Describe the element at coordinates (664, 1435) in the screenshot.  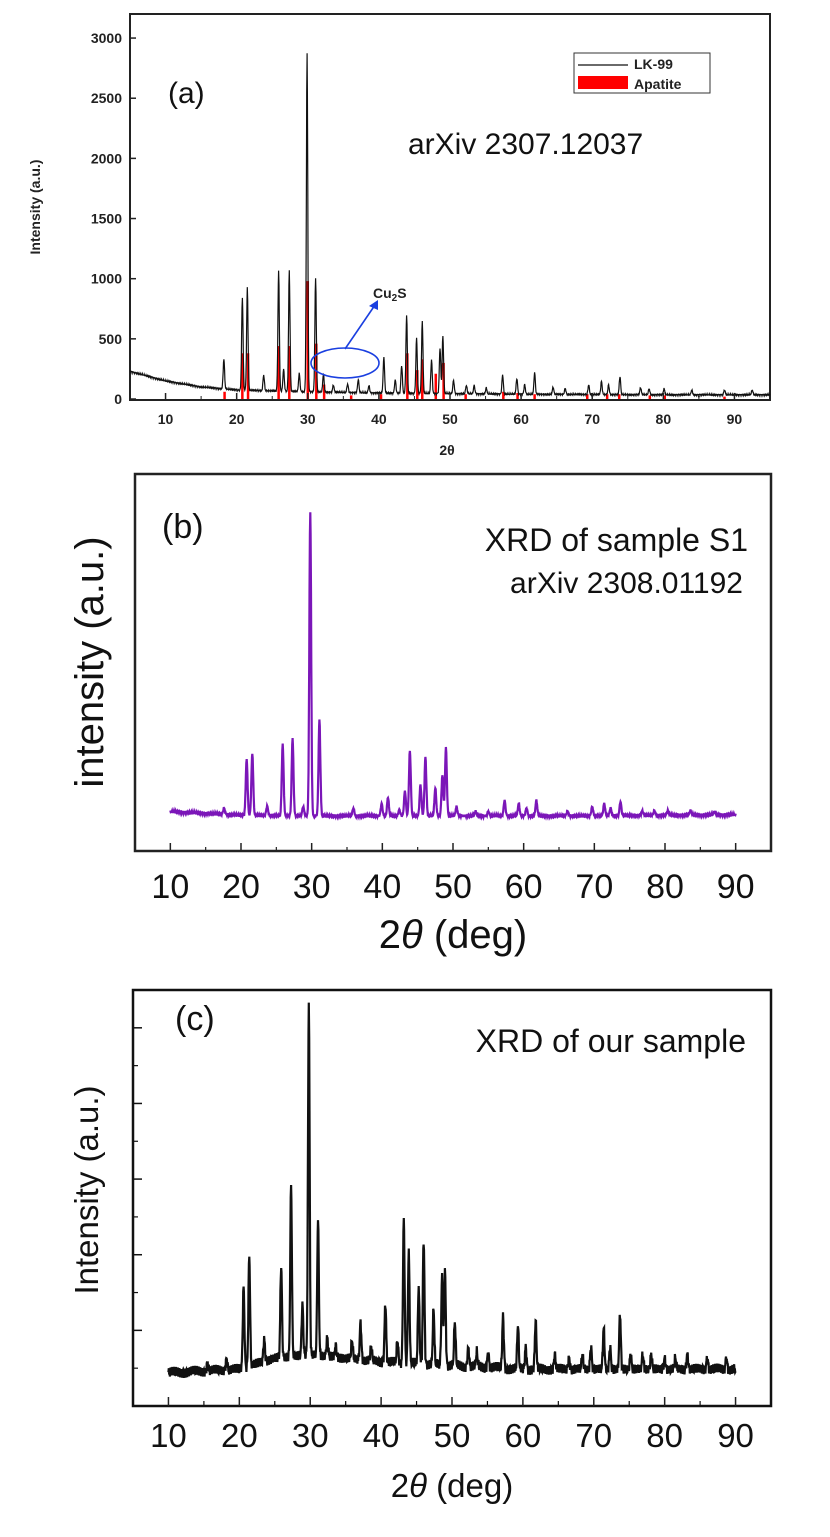
I see `panel-c-xtick-label: 80` at that location.